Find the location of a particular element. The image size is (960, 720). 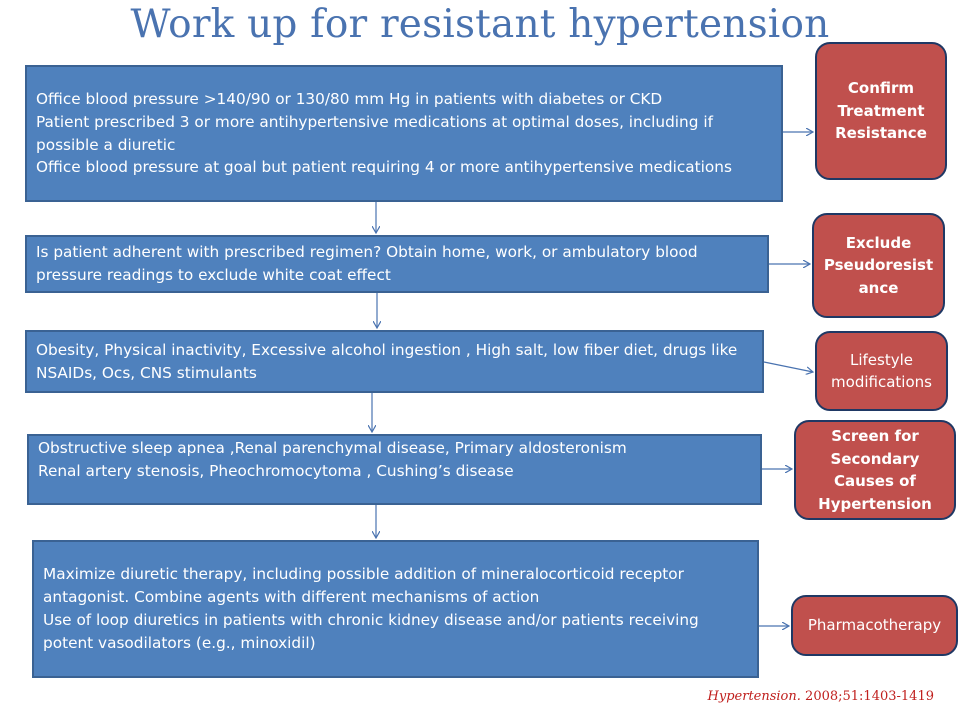

outcome-lifestyle-modifications: Lifestyle modifications is located at coordinates (881, 371).